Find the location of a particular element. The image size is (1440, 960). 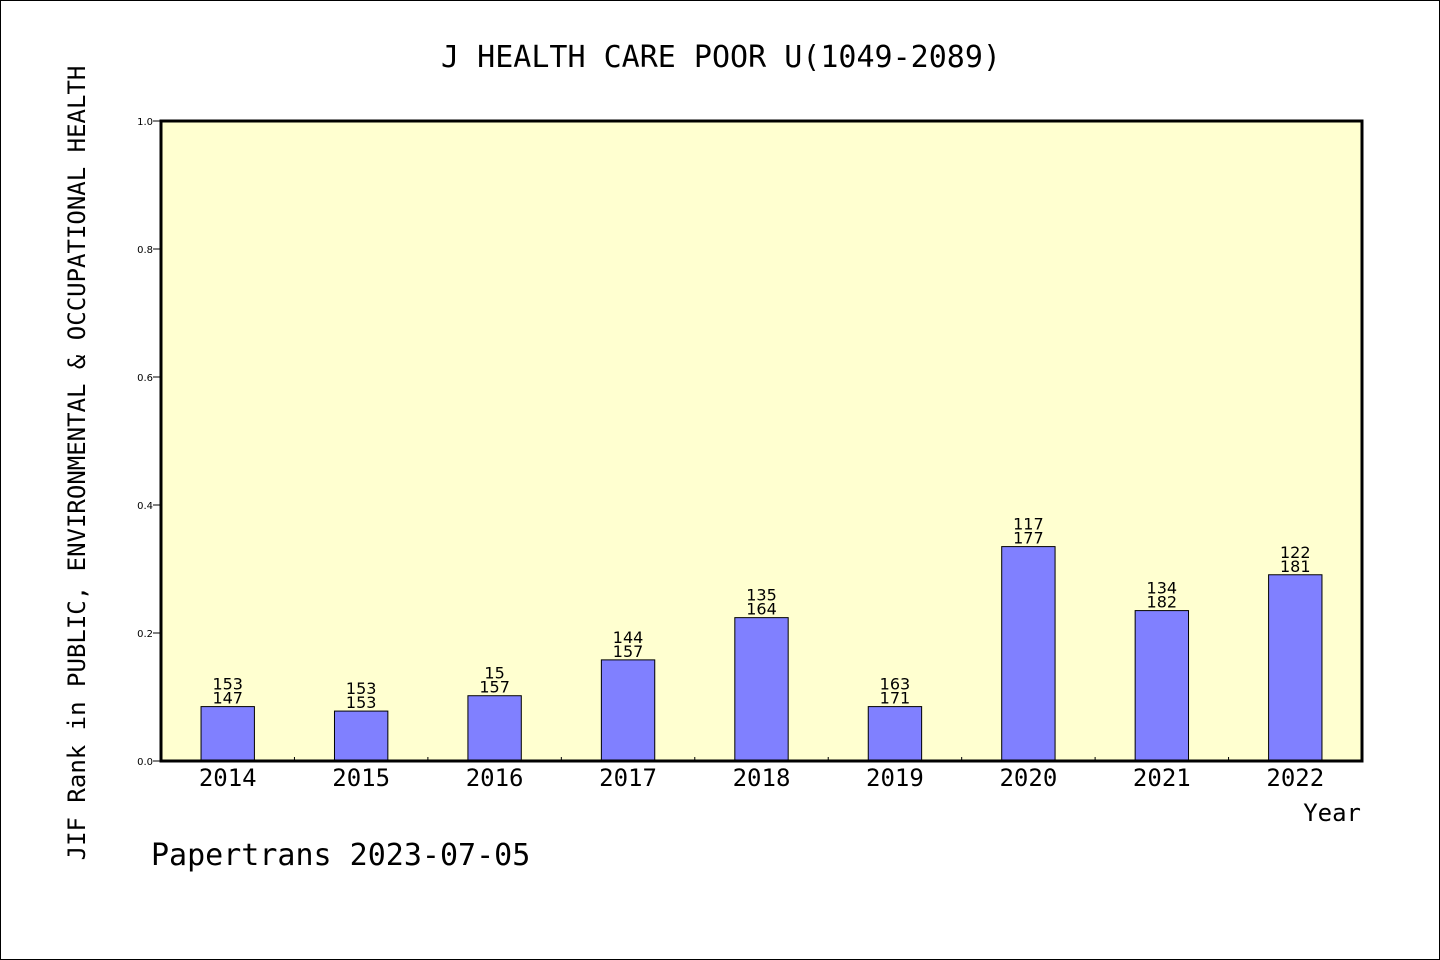

bar-label-rank: 122 is located at coordinates (1295, 552).